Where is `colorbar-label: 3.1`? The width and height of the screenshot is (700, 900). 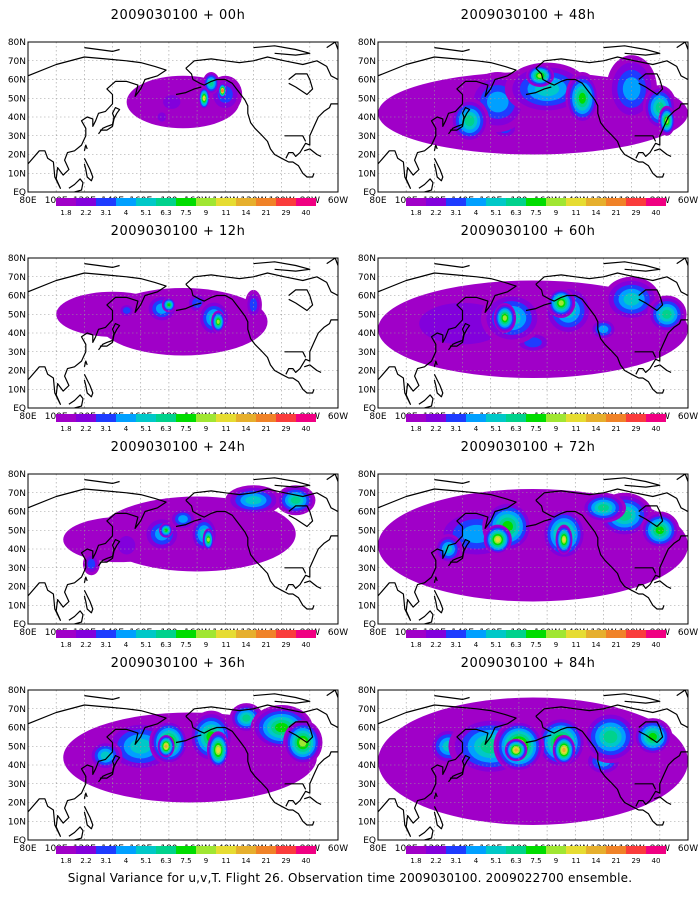 colorbar-label: 3.1 is located at coordinates (105, 645).